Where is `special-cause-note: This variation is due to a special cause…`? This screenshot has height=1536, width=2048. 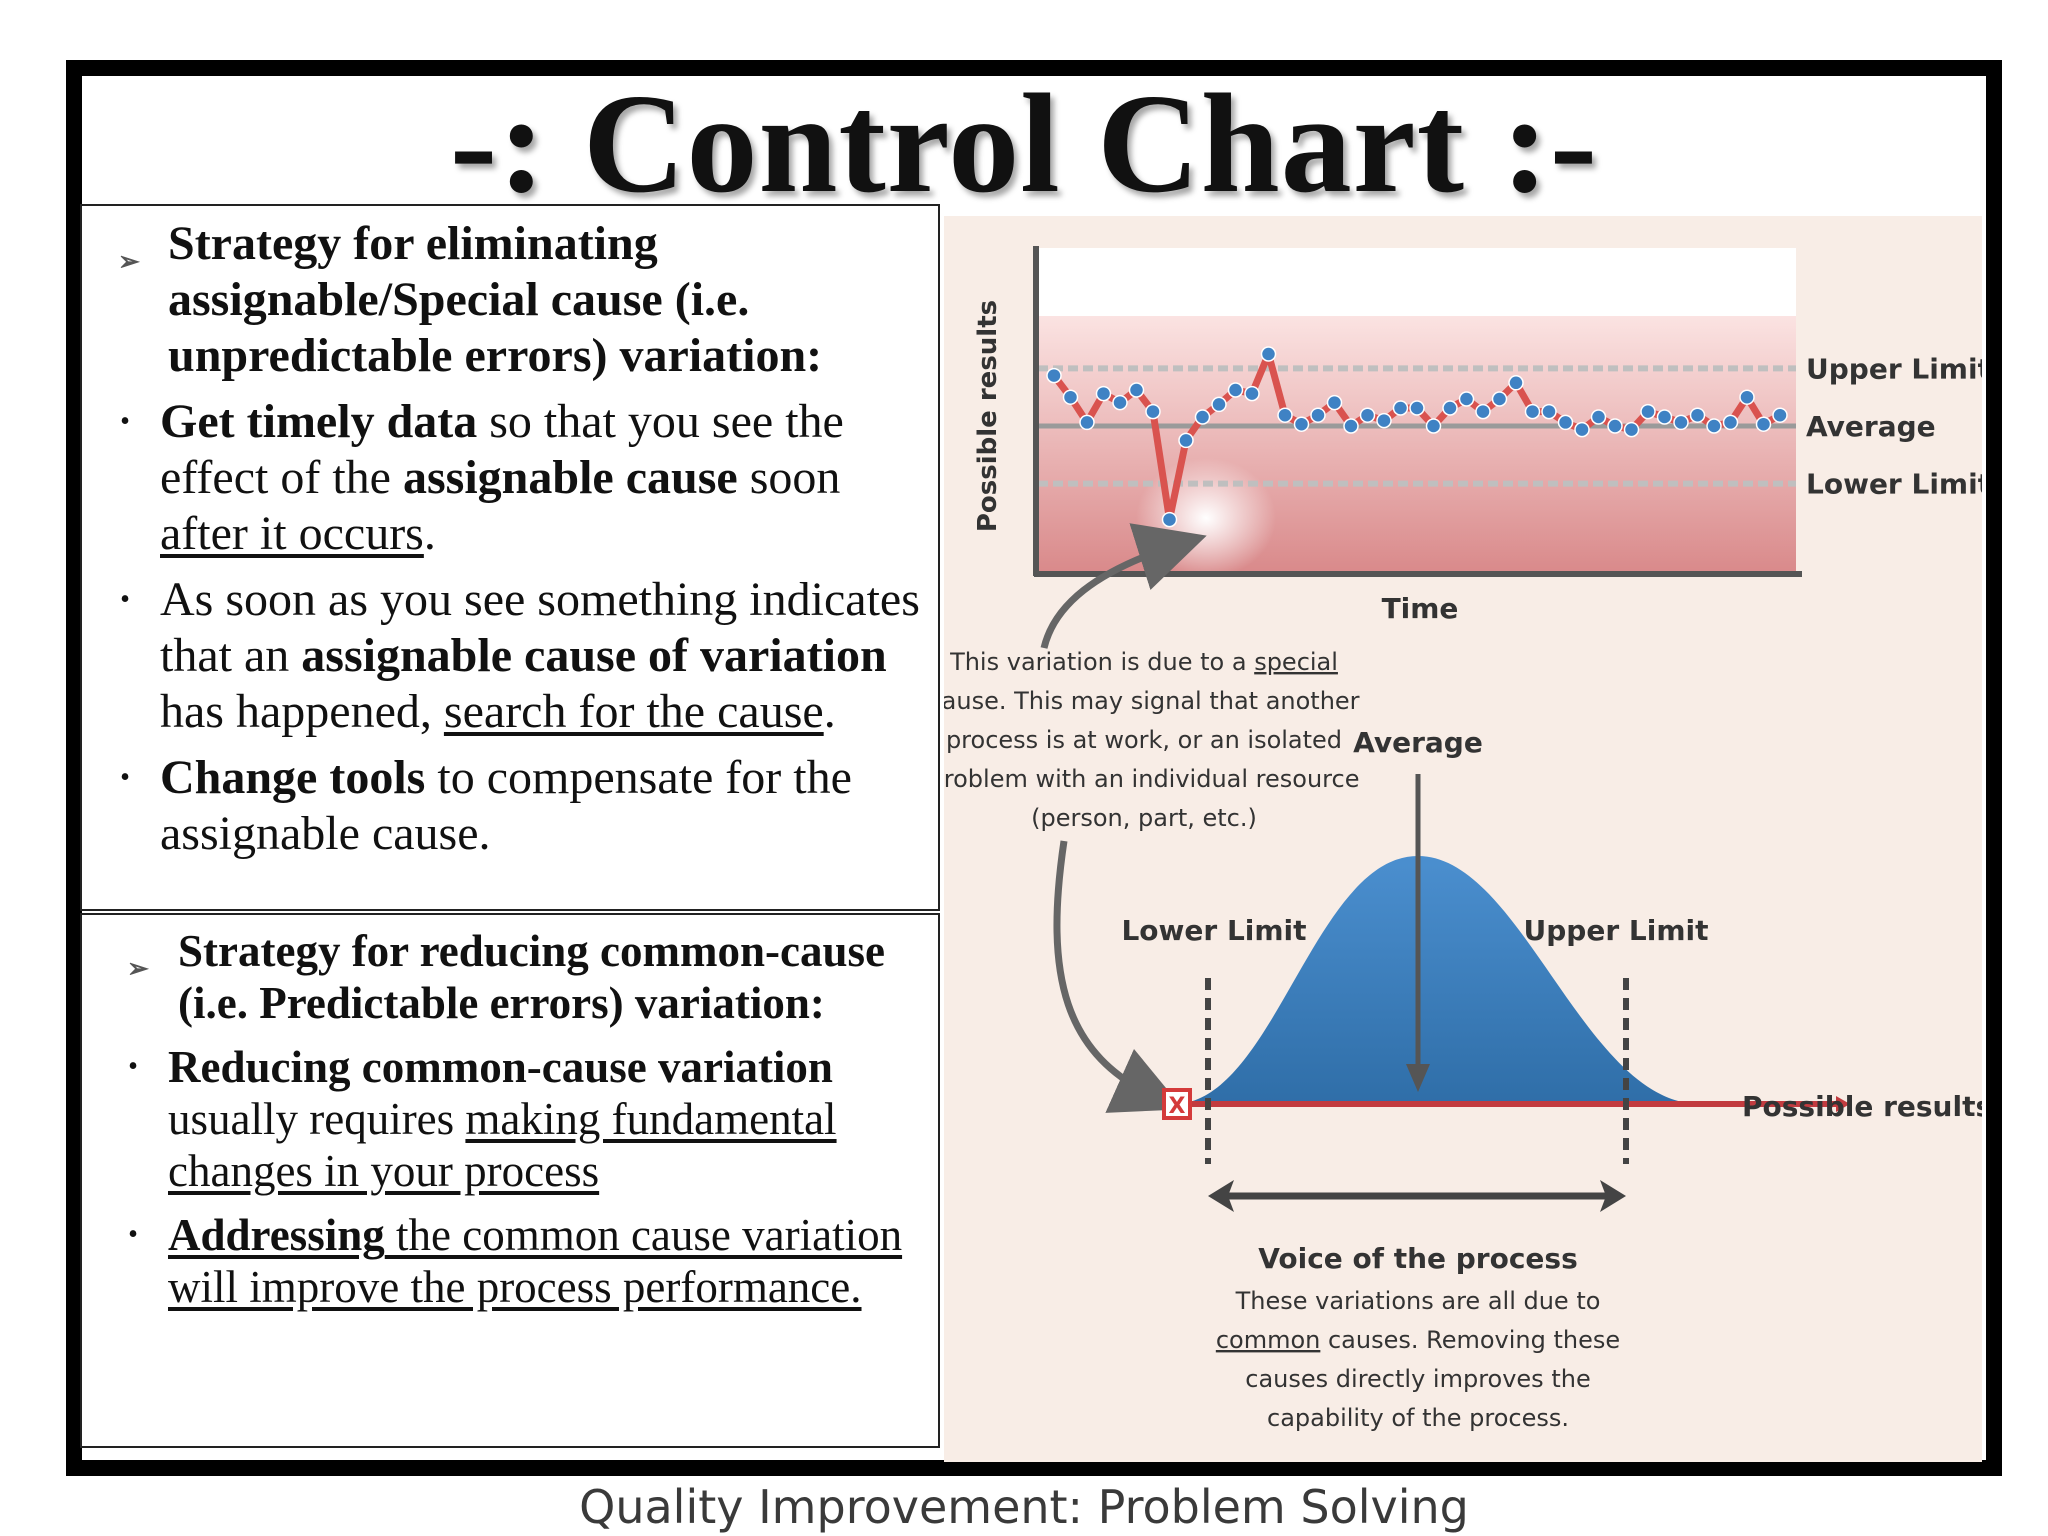
special-cause-note: This variation is due to a special cause… is located at coordinates (1144, 740).